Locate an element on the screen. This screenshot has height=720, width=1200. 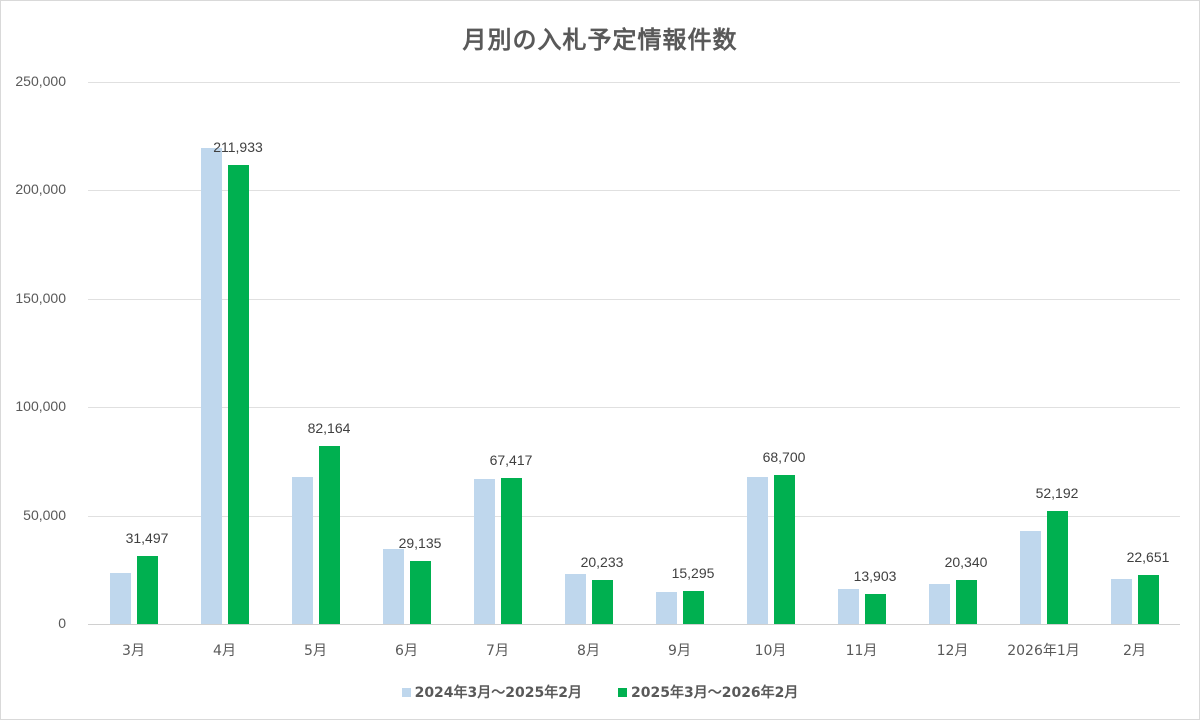
data-label: 22,651 is located at coordinates (1148, 556).